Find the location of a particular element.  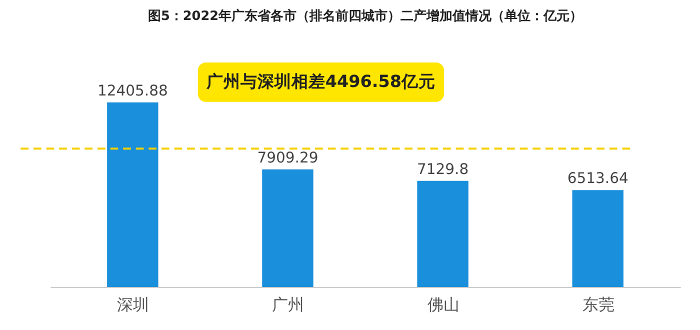

x-tick-label: 佛山 is located at coordinates (443, 304).